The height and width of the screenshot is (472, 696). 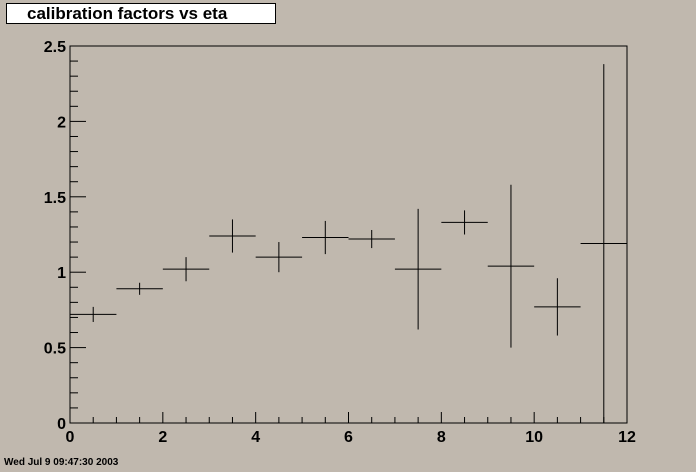 I want to click on y-tick-label: 1.5, so click(x=55, y=198).